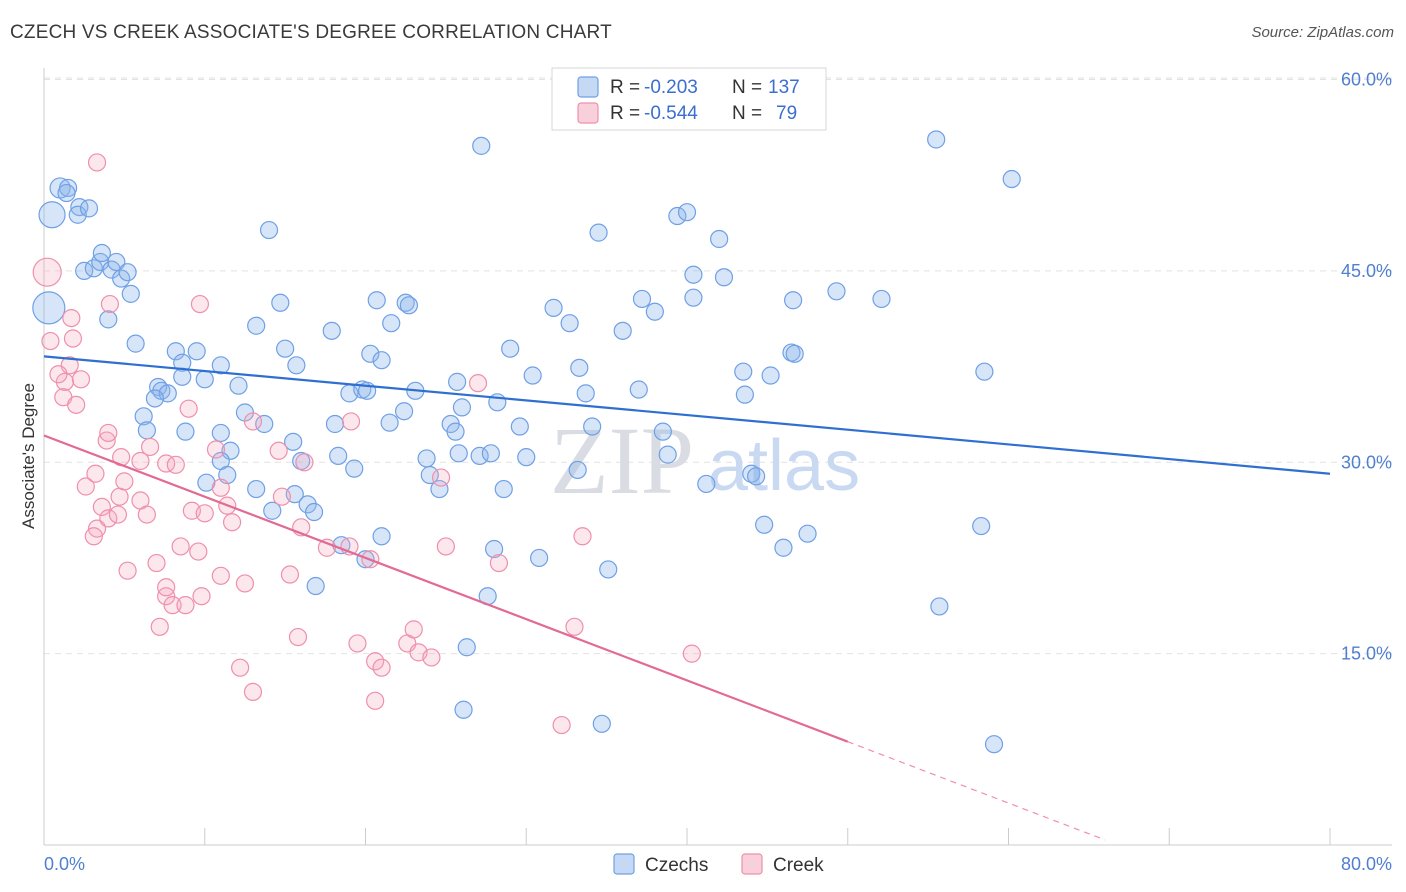  I want to click on bottom-legend-swatch-czechs, so click(624, 864).